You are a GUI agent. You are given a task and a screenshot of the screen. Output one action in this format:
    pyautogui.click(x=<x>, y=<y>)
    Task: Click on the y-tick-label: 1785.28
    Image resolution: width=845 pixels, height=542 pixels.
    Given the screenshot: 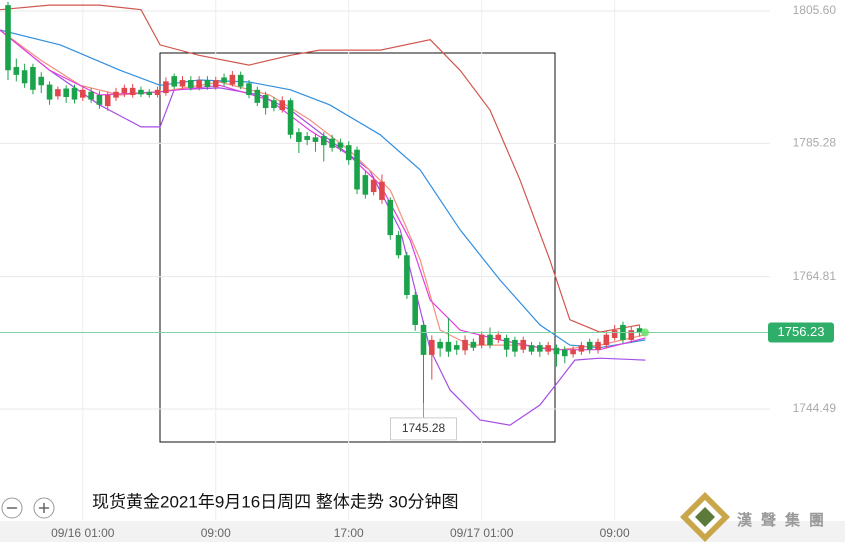 What is the action you would take?
    pyautogui.click(x=815, y=143)
    